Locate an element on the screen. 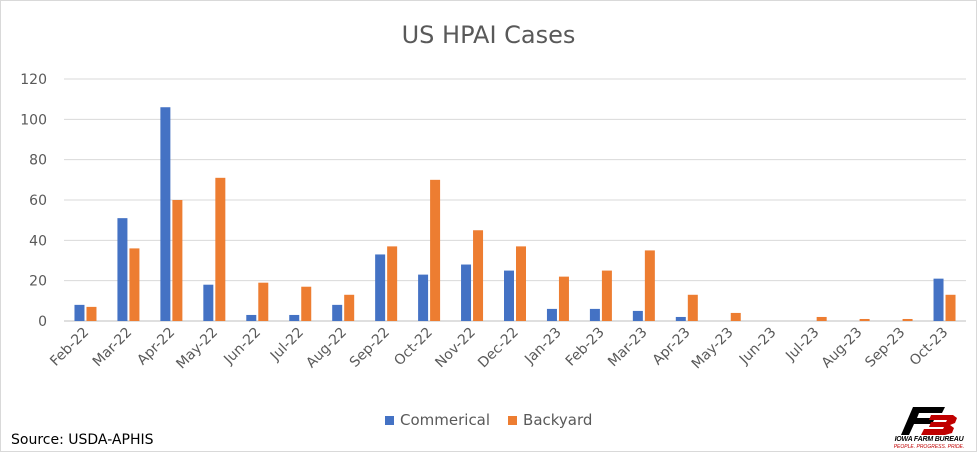 This screenshot has width=977, height=452. legend-item-commerical: Commerical is located at coordinates (437, 420).